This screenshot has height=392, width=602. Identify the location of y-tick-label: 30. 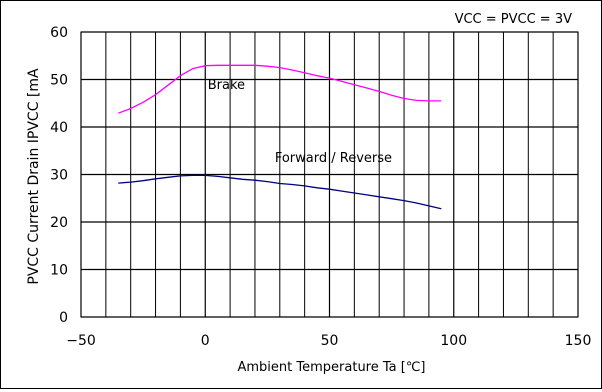
(59, 176).